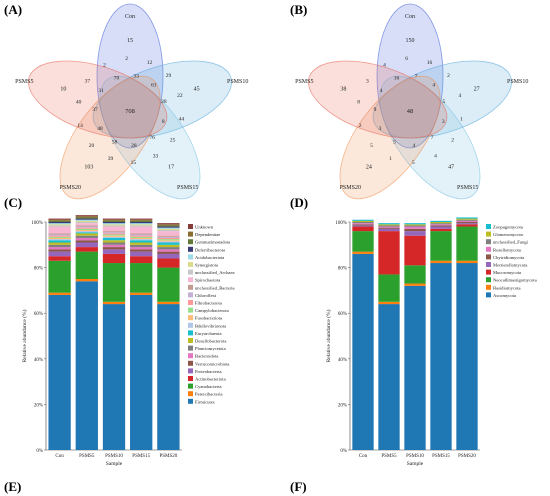 The width and height of the screenshot is (550, 496). Describe the element at coordinates (134, 146) in the screenshot. I see `venn-shared-count: 28` at that location.